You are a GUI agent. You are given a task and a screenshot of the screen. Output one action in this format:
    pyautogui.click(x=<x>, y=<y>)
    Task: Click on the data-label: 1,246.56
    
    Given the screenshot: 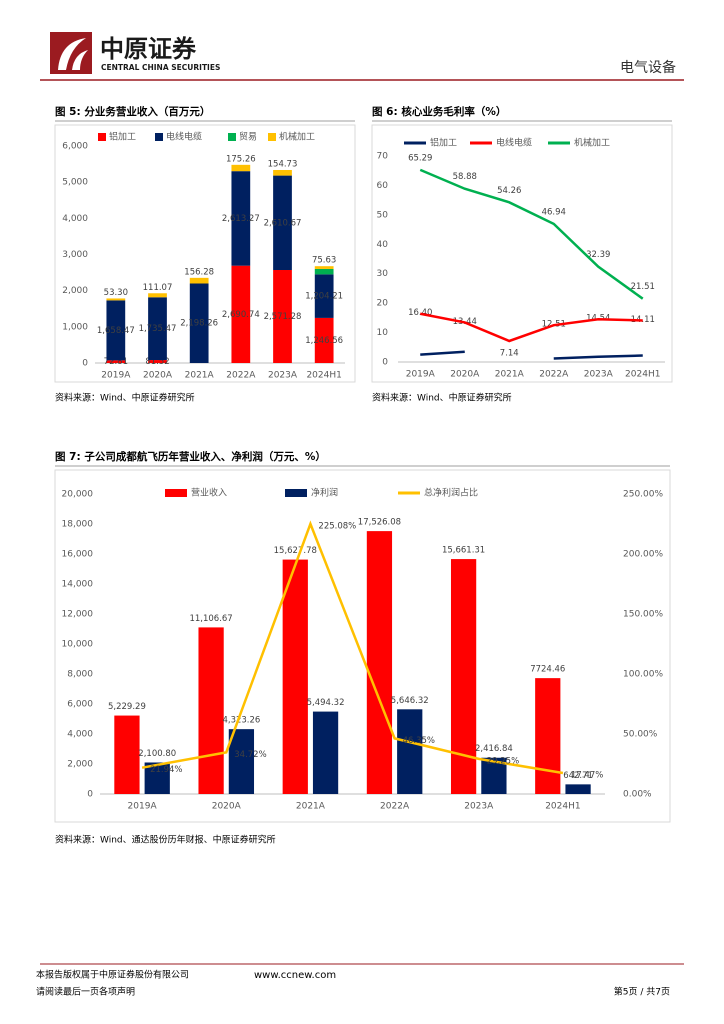 What is the action you would take?
    pyautogui.click(x=324, y=341)
    